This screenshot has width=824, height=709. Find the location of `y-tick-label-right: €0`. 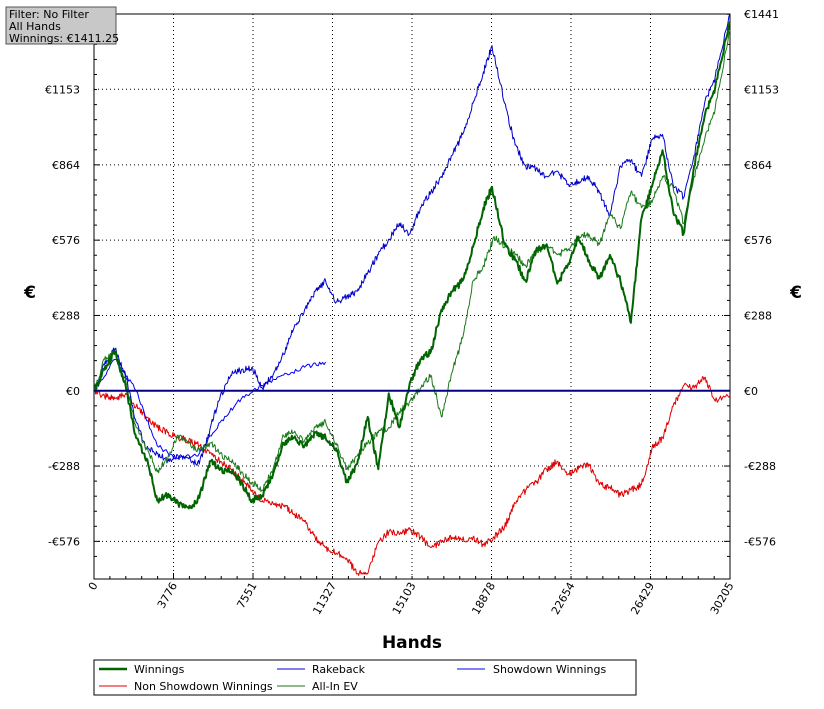

y-tick-label-right: €0 is located at coordinates (751, 391).